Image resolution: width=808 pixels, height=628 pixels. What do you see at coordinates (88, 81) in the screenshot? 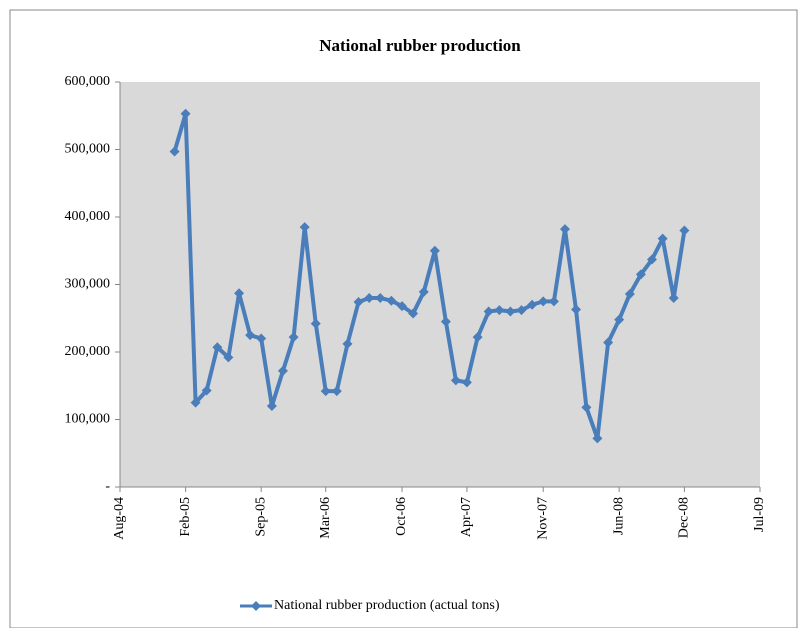
I see `y-tick-label: 600,000` at bounding box center [88, 81].